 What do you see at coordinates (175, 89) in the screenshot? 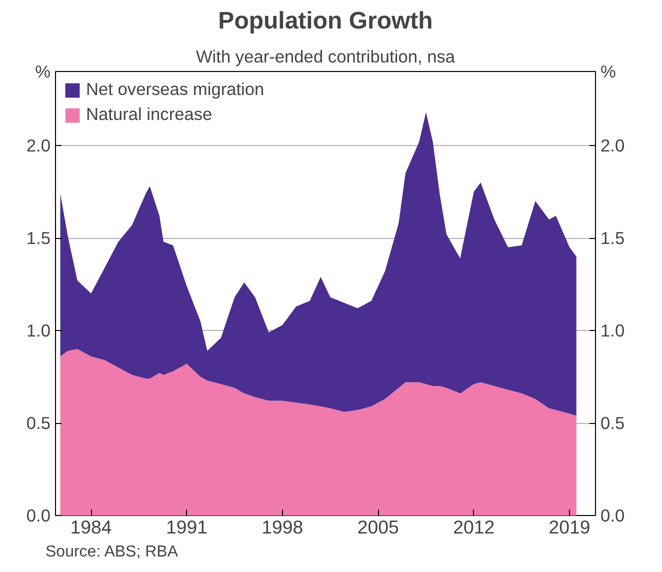
I see `legend-label: Net overseas migration` at bounding box center [175, 89].